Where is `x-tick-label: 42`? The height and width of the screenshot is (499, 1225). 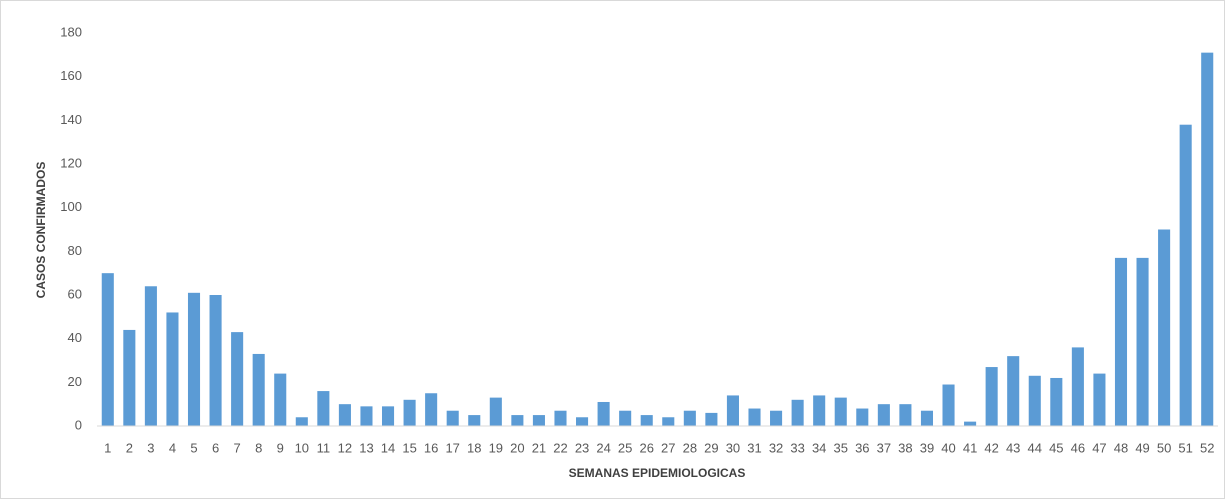
x-tick-label: 42 is located at coordinates (991, 447).